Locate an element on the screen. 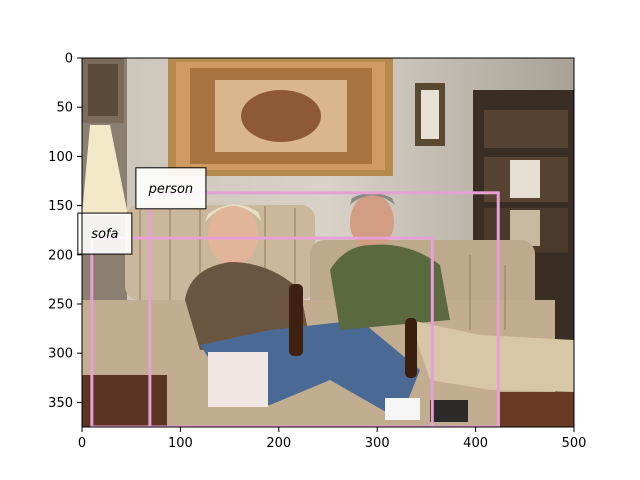 This screenshot has width=640, height=480. man-pants is located at coordinates (492, 356).